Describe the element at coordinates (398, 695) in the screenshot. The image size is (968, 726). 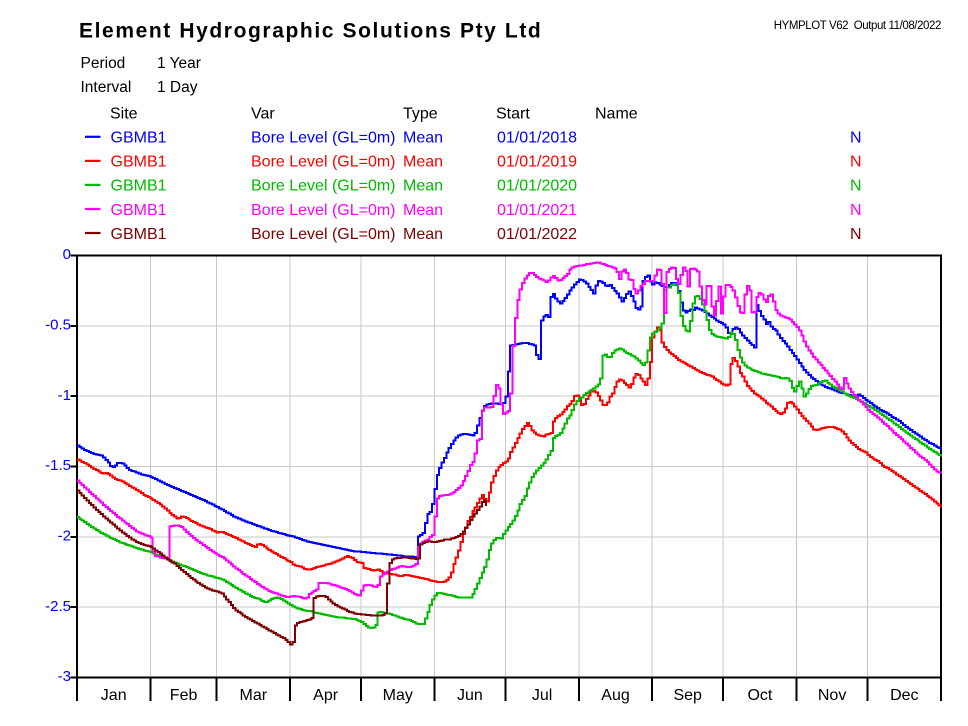
I see `svg-text: May` at that location.